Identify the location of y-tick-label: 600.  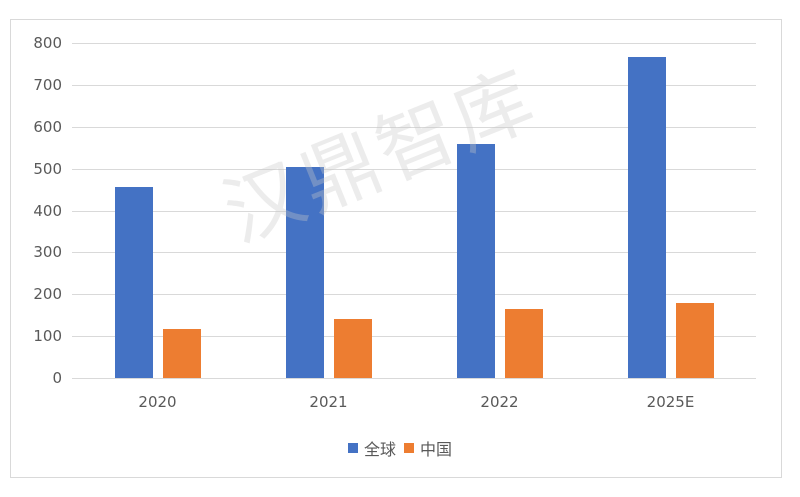
(47, 126).